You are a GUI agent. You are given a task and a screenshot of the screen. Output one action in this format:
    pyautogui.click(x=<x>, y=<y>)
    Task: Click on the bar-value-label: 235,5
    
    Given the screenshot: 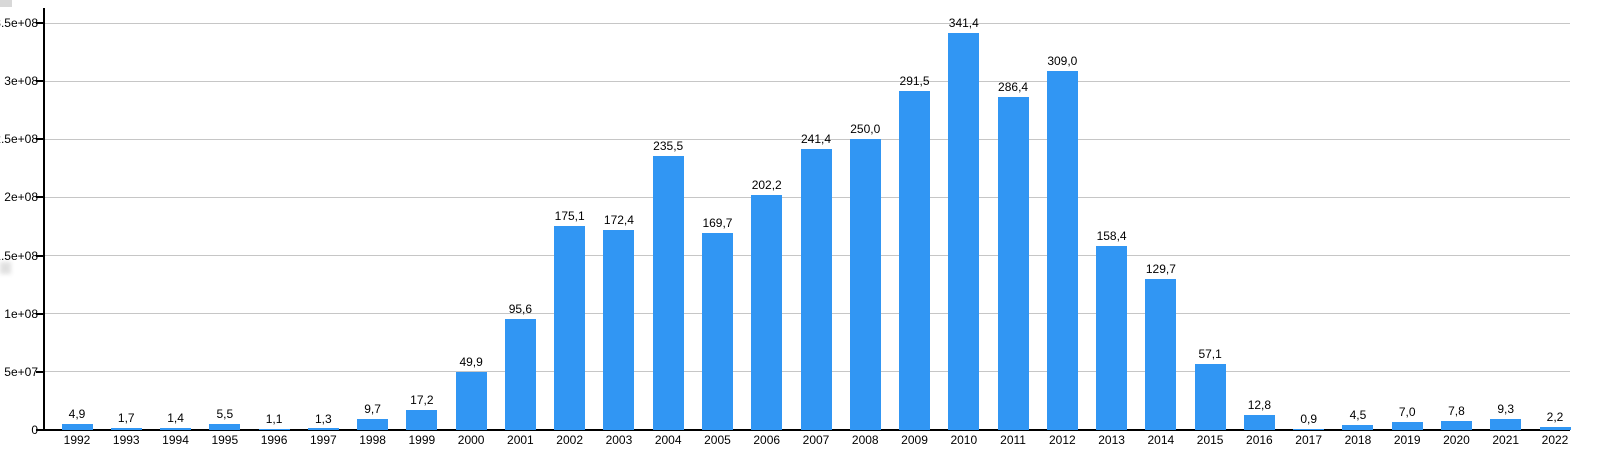 What is the action you would take?
    pyautogui.click(x=668, y=146)
    